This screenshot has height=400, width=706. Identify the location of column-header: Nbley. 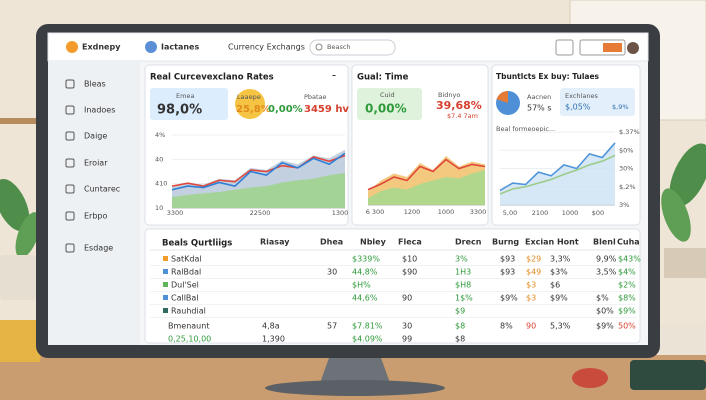
(373, 242).